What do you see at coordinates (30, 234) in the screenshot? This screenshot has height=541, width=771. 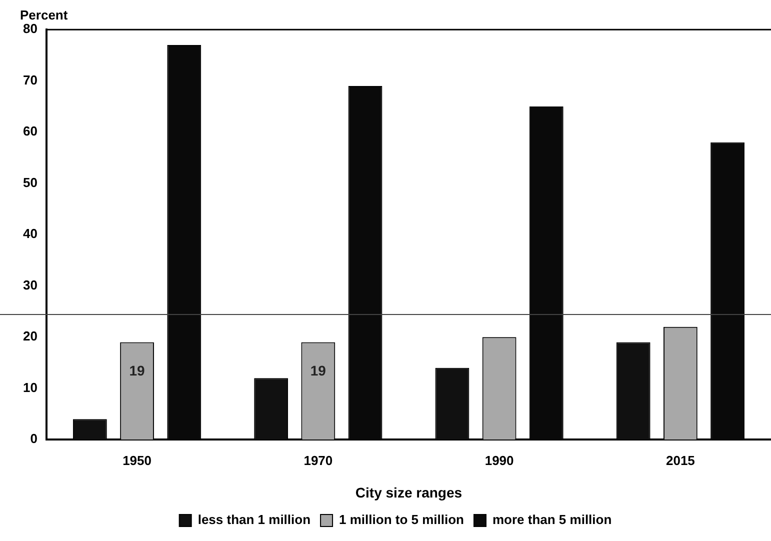 I see `y-tick-label: 40` at bounding box center [30, 234].